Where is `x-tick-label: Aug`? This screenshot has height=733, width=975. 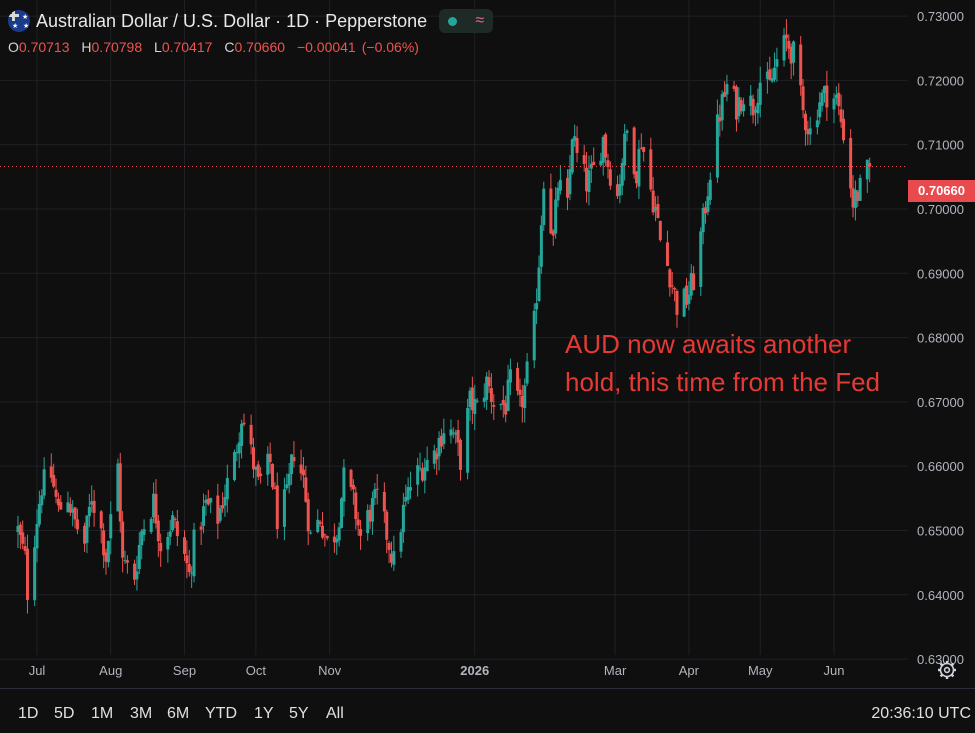 x-tick-label: Aug is located at coordinates (110, 670).